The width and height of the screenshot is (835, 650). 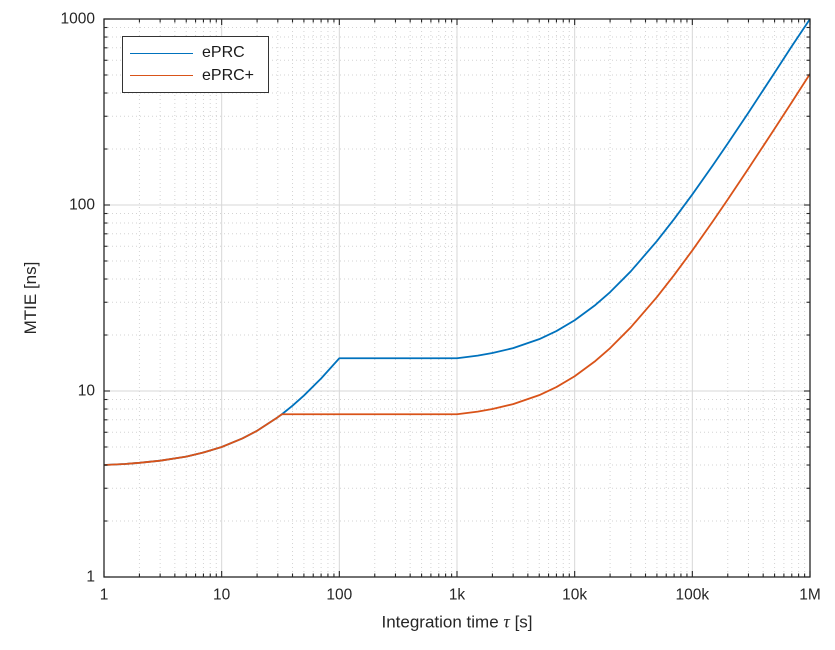 I want to click on x-axis-label-text: Integration time, so click(x=442, y=622).